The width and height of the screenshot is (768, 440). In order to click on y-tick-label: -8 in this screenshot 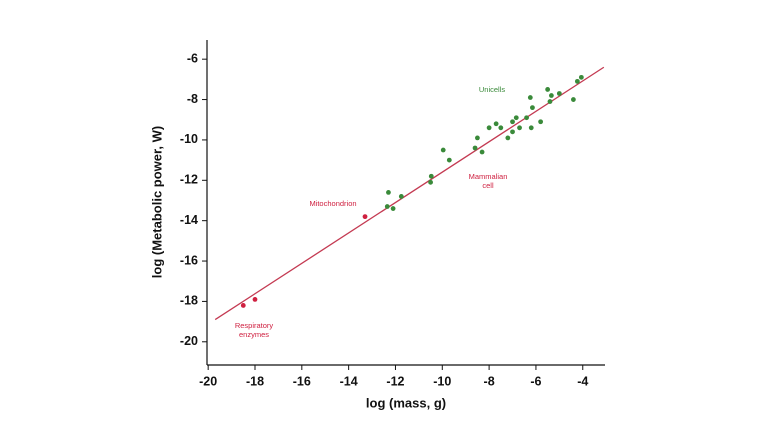, I will do `click(192, 99)`.